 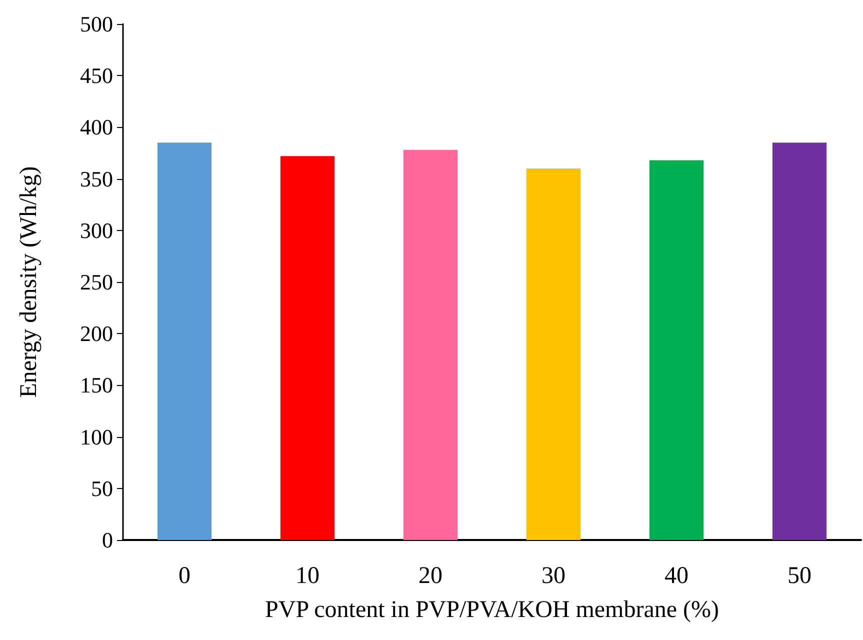 What do you see at coordinates (102, 488) in the screenshot?
I see `y-tick-label: 50` at bounding box center [102, 488].